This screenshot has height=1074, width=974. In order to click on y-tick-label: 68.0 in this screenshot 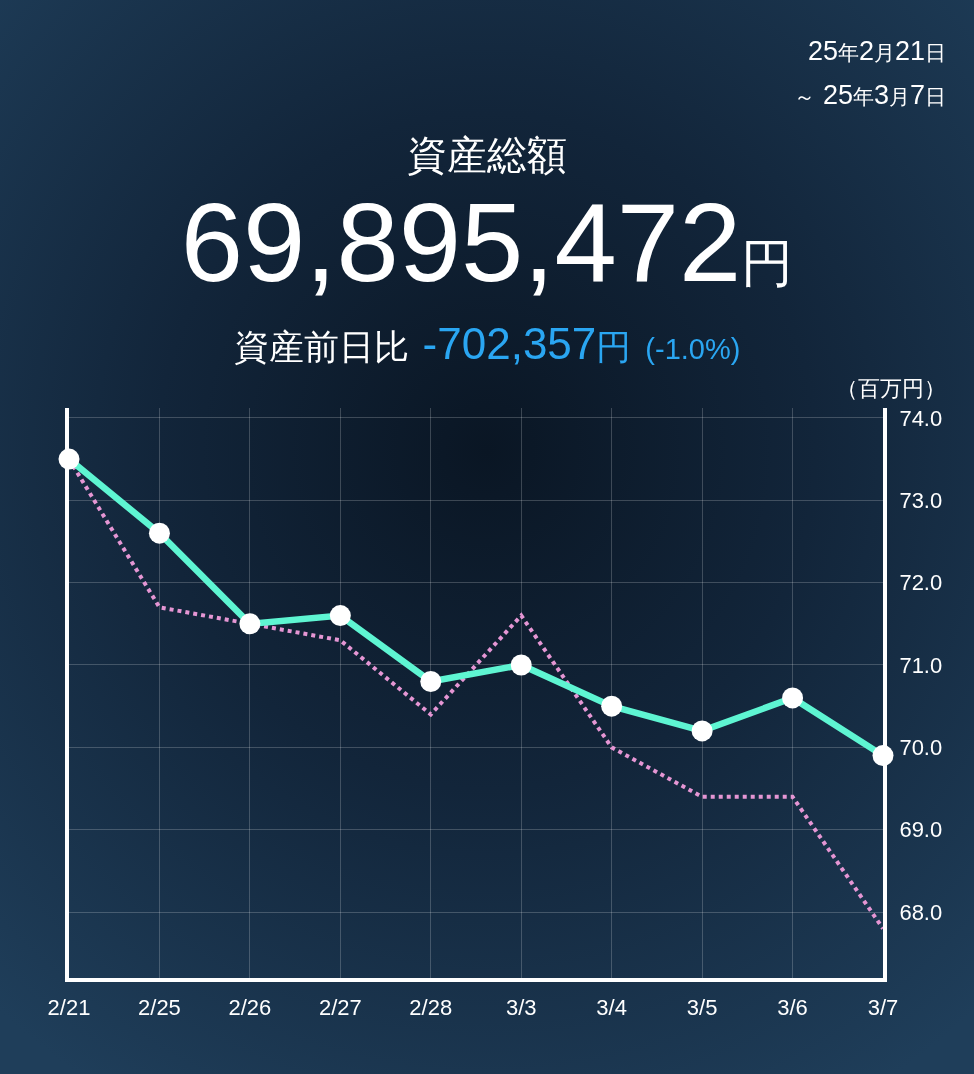, I will do `click(921, 912)`.